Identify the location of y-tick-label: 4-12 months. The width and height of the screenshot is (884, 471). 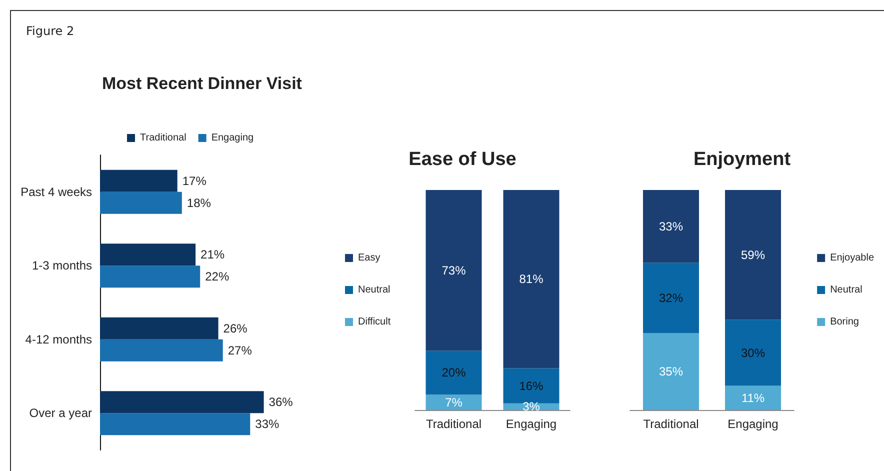
(58, 339).